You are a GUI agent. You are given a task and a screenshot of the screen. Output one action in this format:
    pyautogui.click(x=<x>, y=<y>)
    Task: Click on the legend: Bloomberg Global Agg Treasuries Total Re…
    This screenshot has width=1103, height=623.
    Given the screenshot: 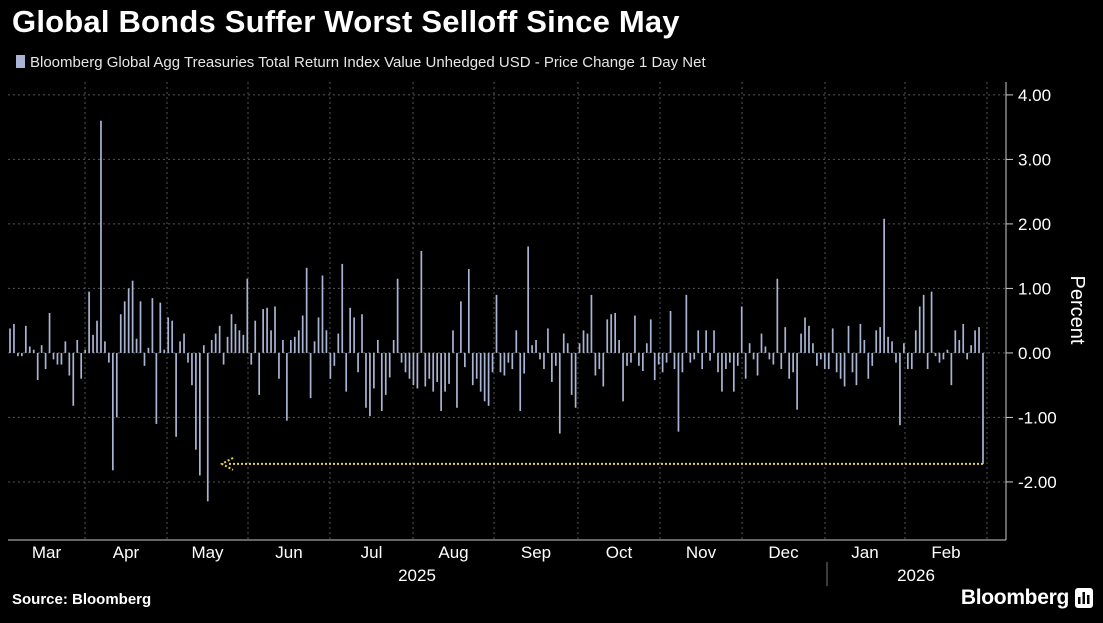 What is the action you would take?
    pyautogui.click(x=361, y=62)
    